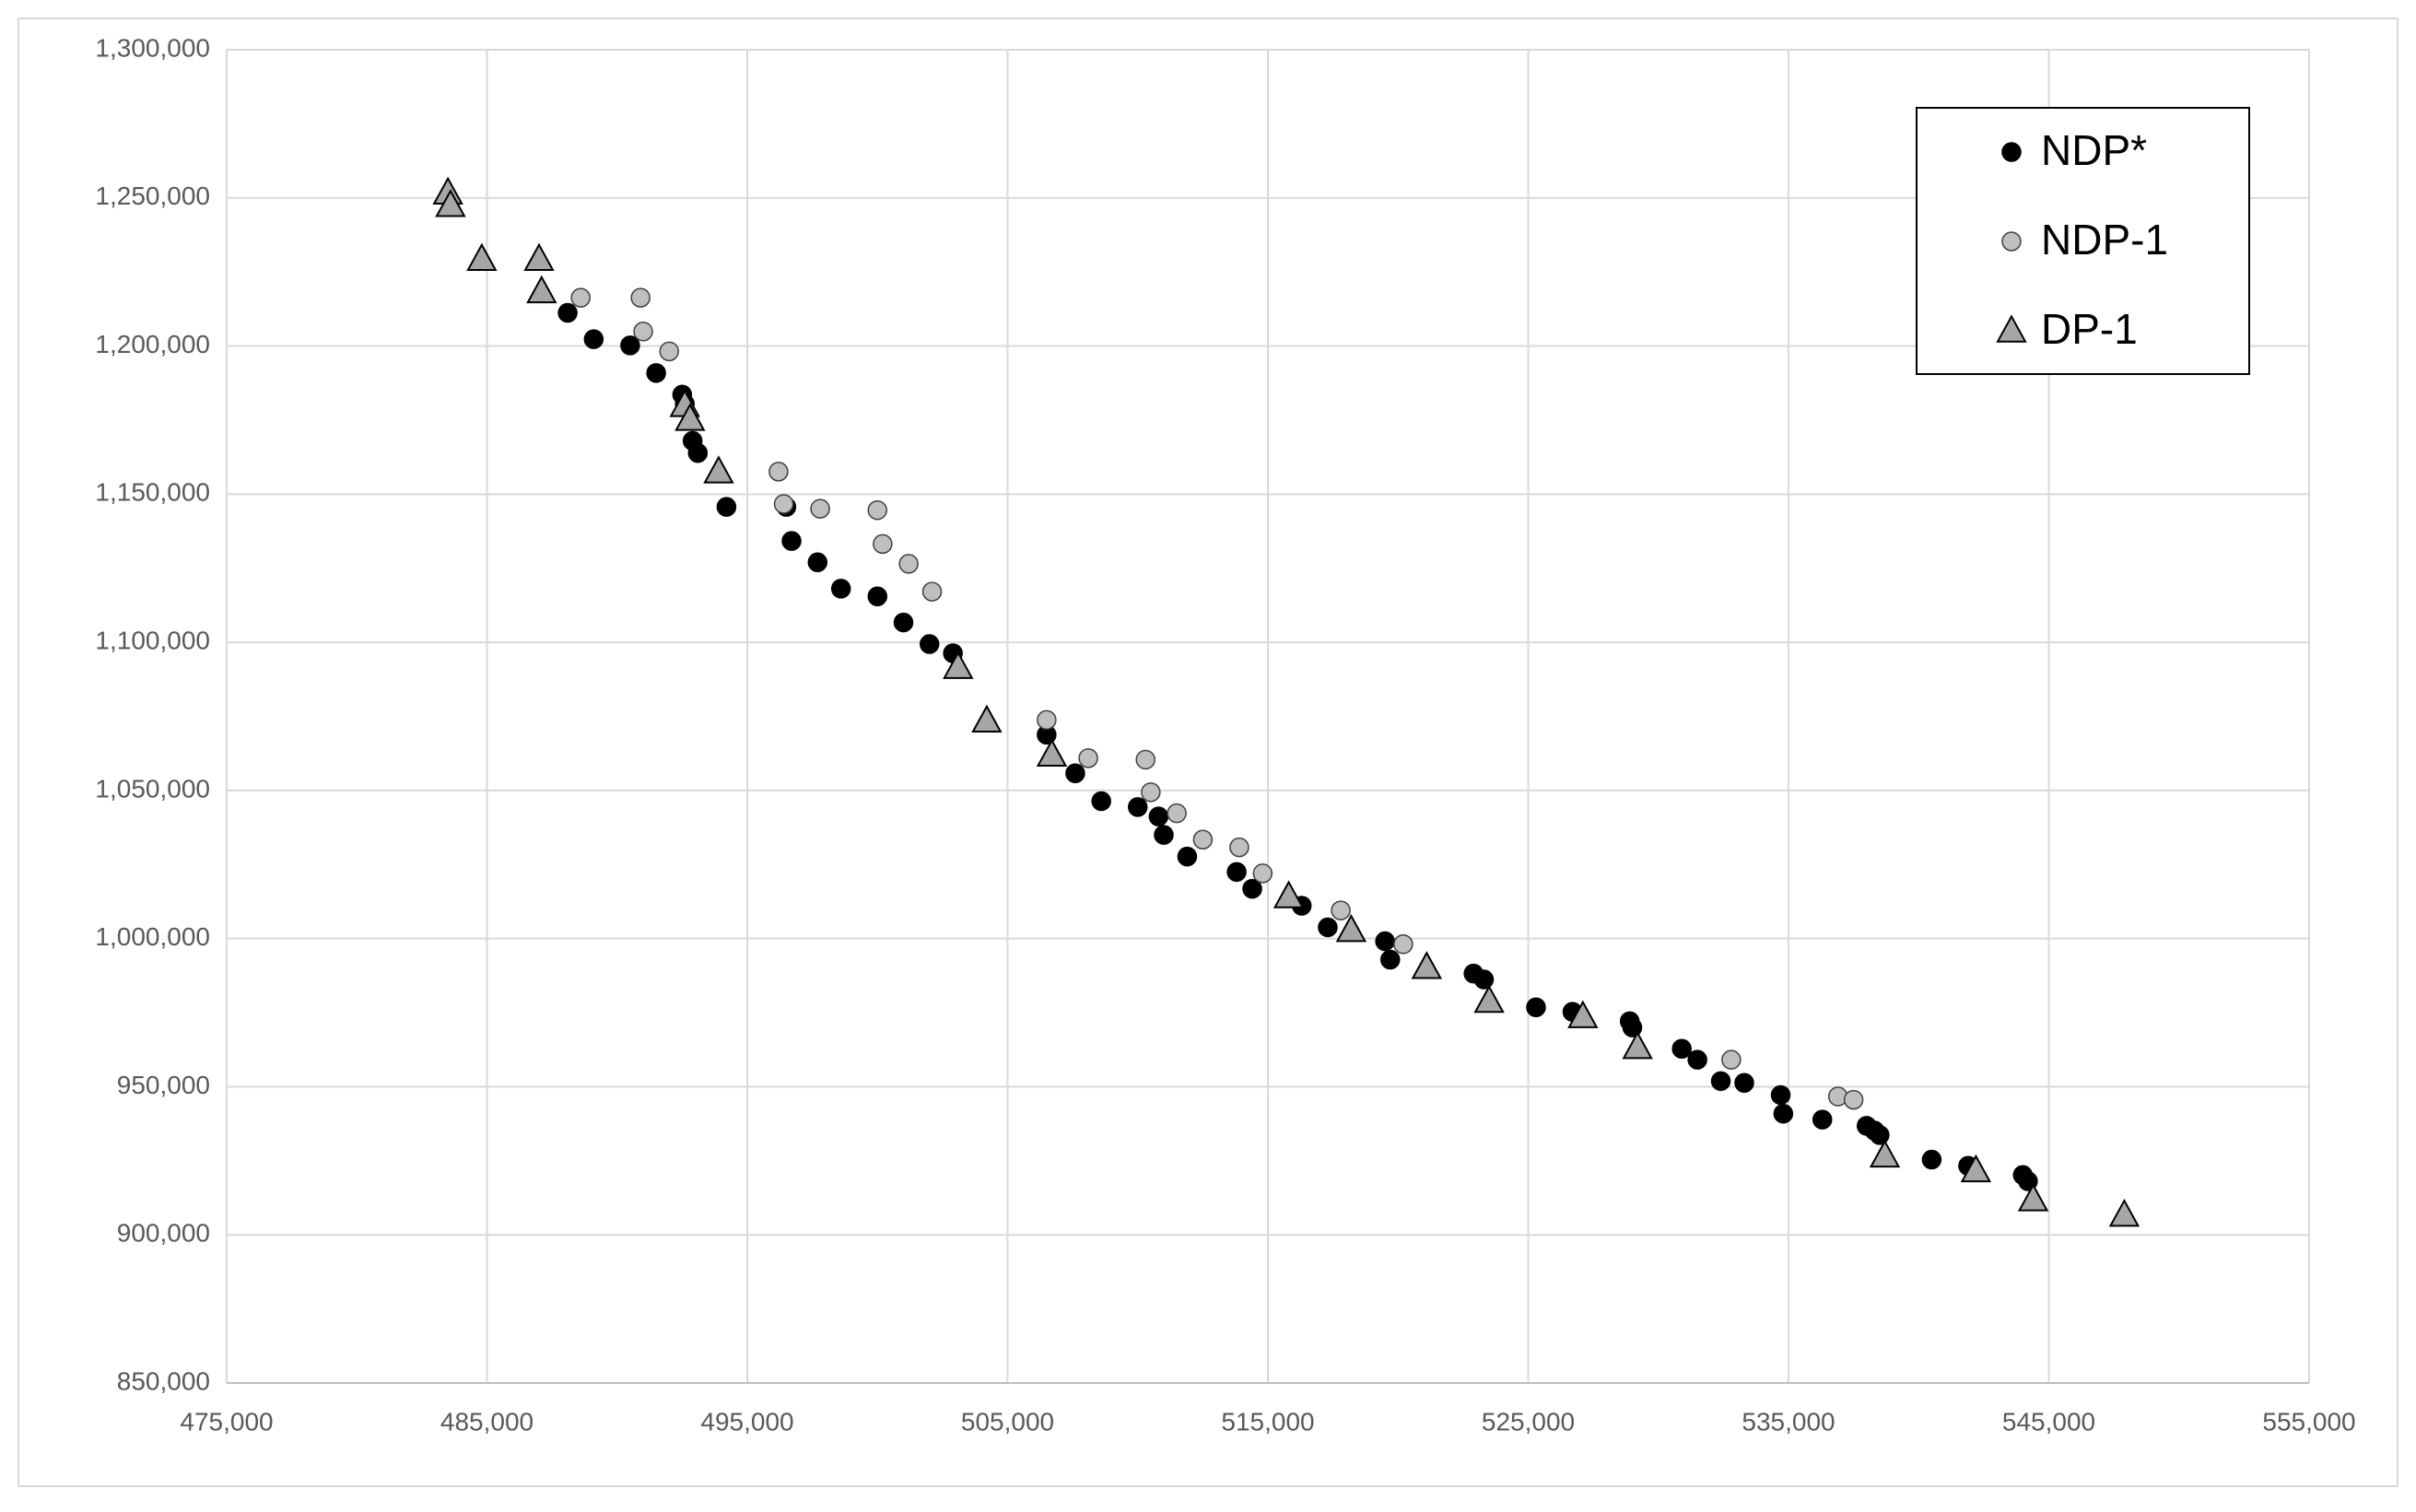 Image resolution: width=2416 pixels, height=1512 pixels. What do you see at coordinates (152, 788) in the screenshot?
I see `y-tick-label: 1,050,000` at bounding box center [152, 788].